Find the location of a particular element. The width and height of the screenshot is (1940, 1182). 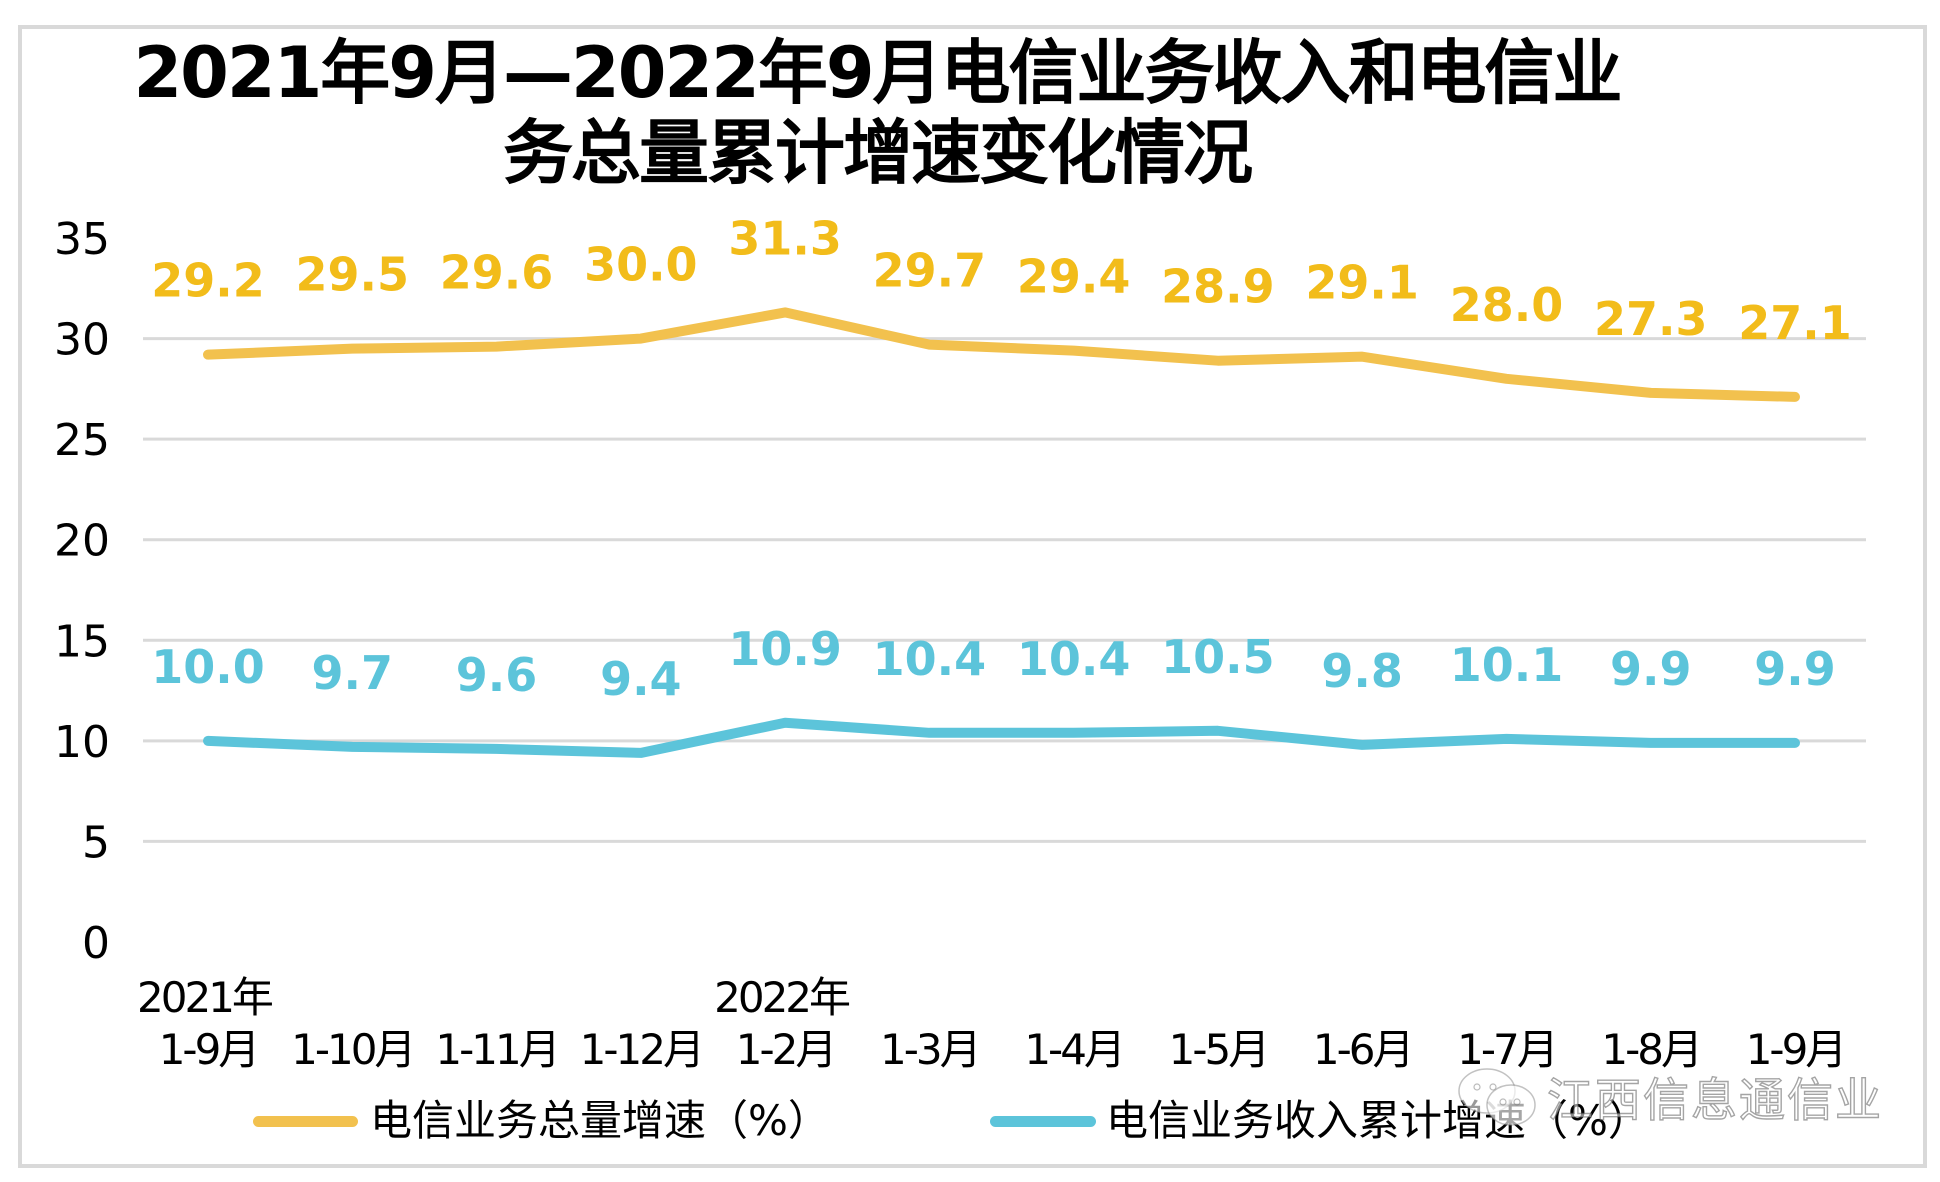

data-label: 9.4 is located at coordinates (641, 679).